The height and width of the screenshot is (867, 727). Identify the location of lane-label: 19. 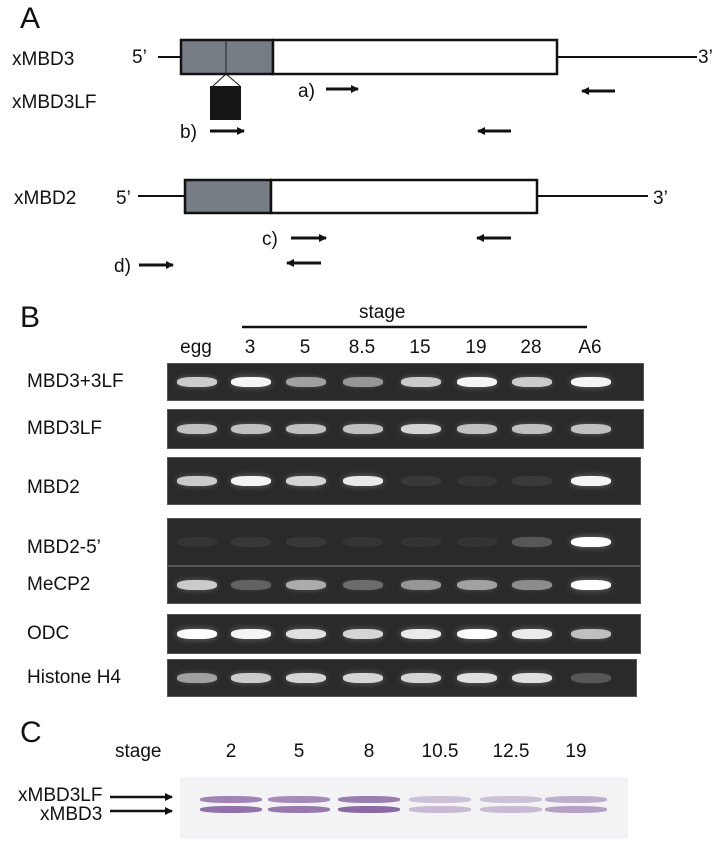
(476, 347).